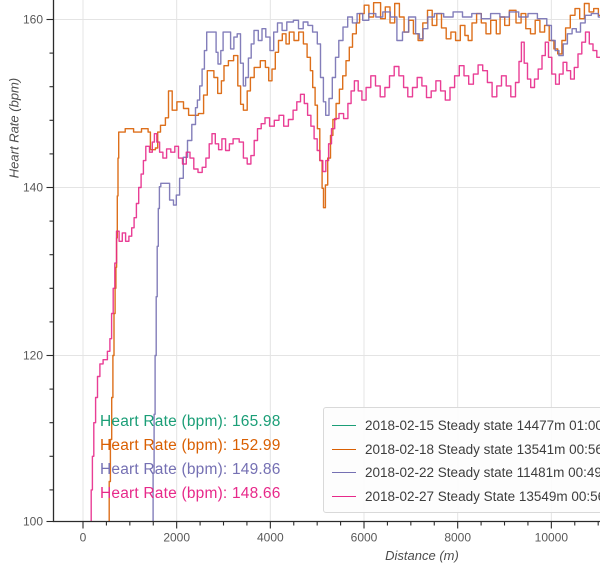 The image size is (600, 570). I want to click on legend-item-1: 2018-02-18 Steady state 13541m 00:56:0, so click(466, 450).